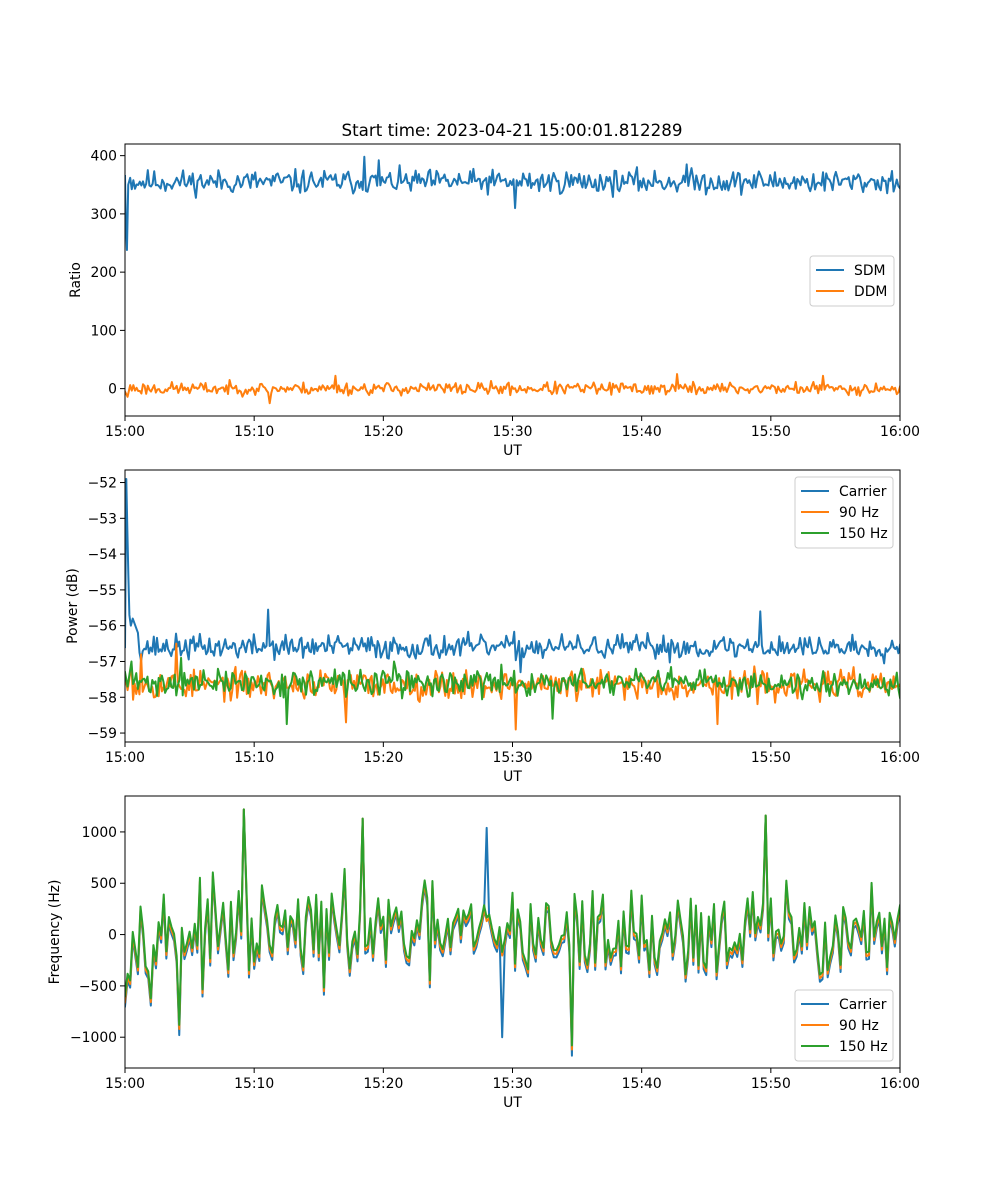 This screenshot has height=1200, width=1000. What do you see at coordinates (102, 627) in the screenshot?
I see `y-tick-label: −56` at bounding box center [102, 627].